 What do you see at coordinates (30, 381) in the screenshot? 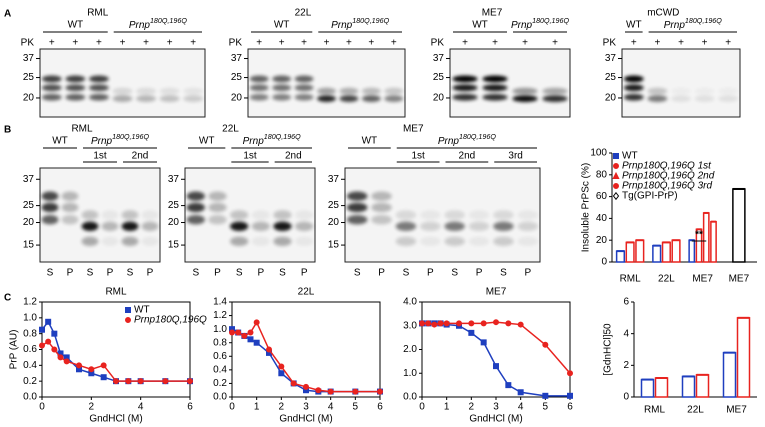
I see `y-tick-label: 0.2` at bounding box center [30, 381].